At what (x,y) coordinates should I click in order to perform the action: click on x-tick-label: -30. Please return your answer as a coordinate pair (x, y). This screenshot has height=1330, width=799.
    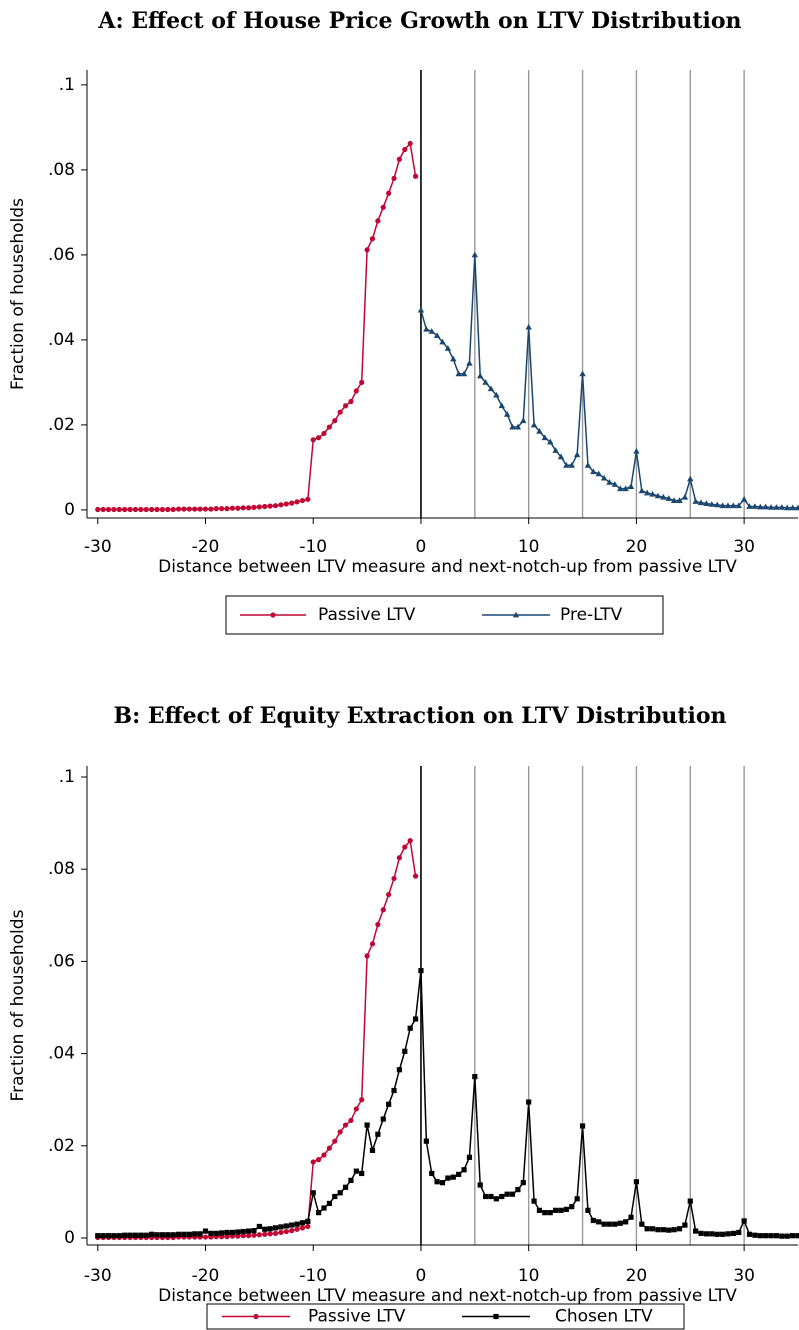
    Looking at the image, I should click on (98, 547).